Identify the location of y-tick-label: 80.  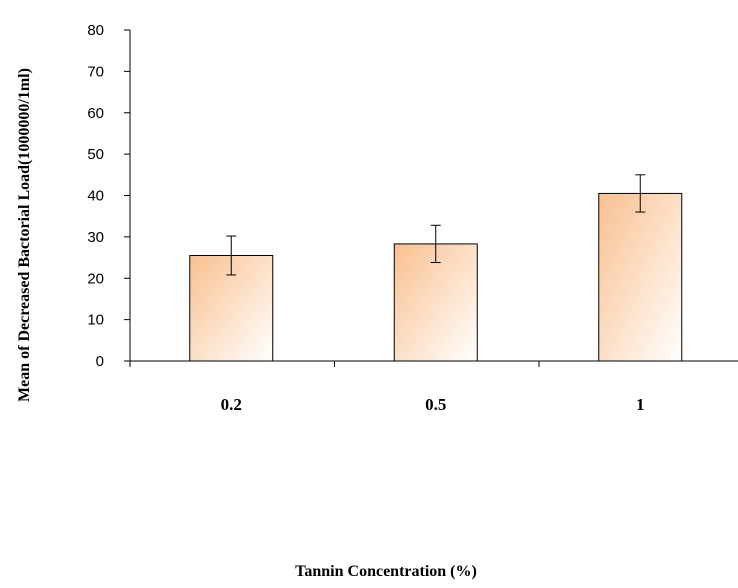
(95, 30).